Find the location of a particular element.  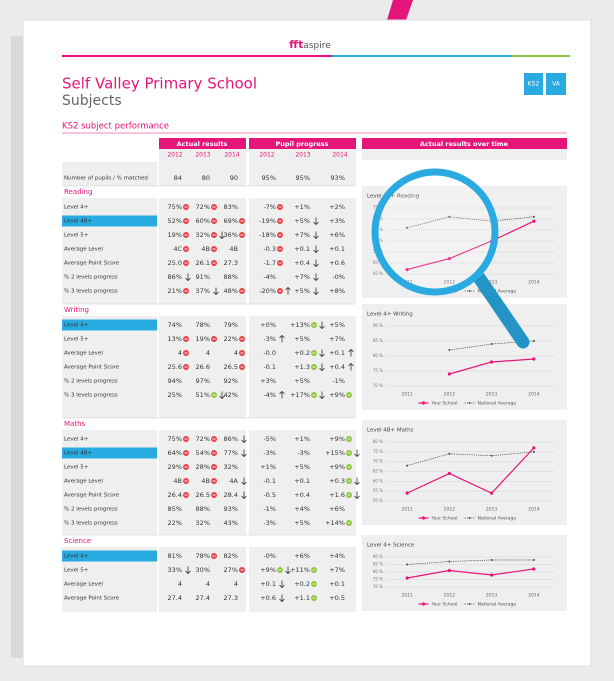

cell-value: +14% is located at coordinates (335, 523).